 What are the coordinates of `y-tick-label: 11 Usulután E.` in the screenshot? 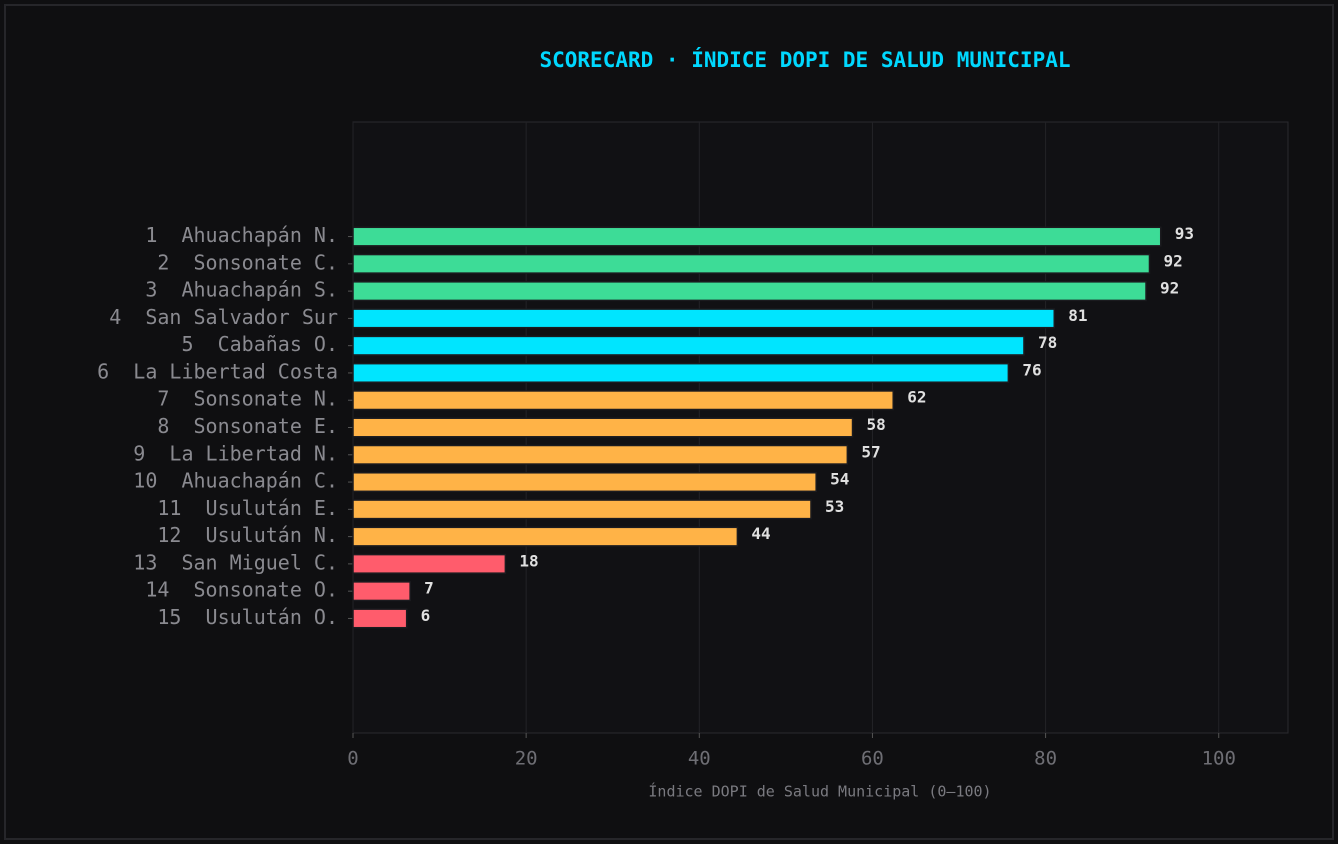 It's located at (247, 508).